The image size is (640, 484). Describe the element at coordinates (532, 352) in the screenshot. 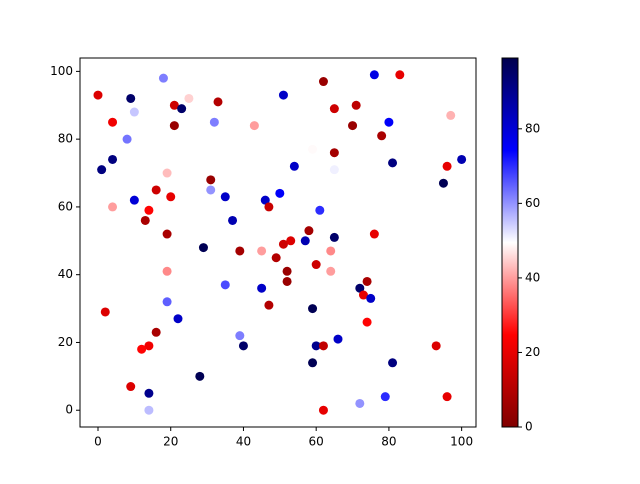

I see `colorbar-tick-label: 20` at that location.